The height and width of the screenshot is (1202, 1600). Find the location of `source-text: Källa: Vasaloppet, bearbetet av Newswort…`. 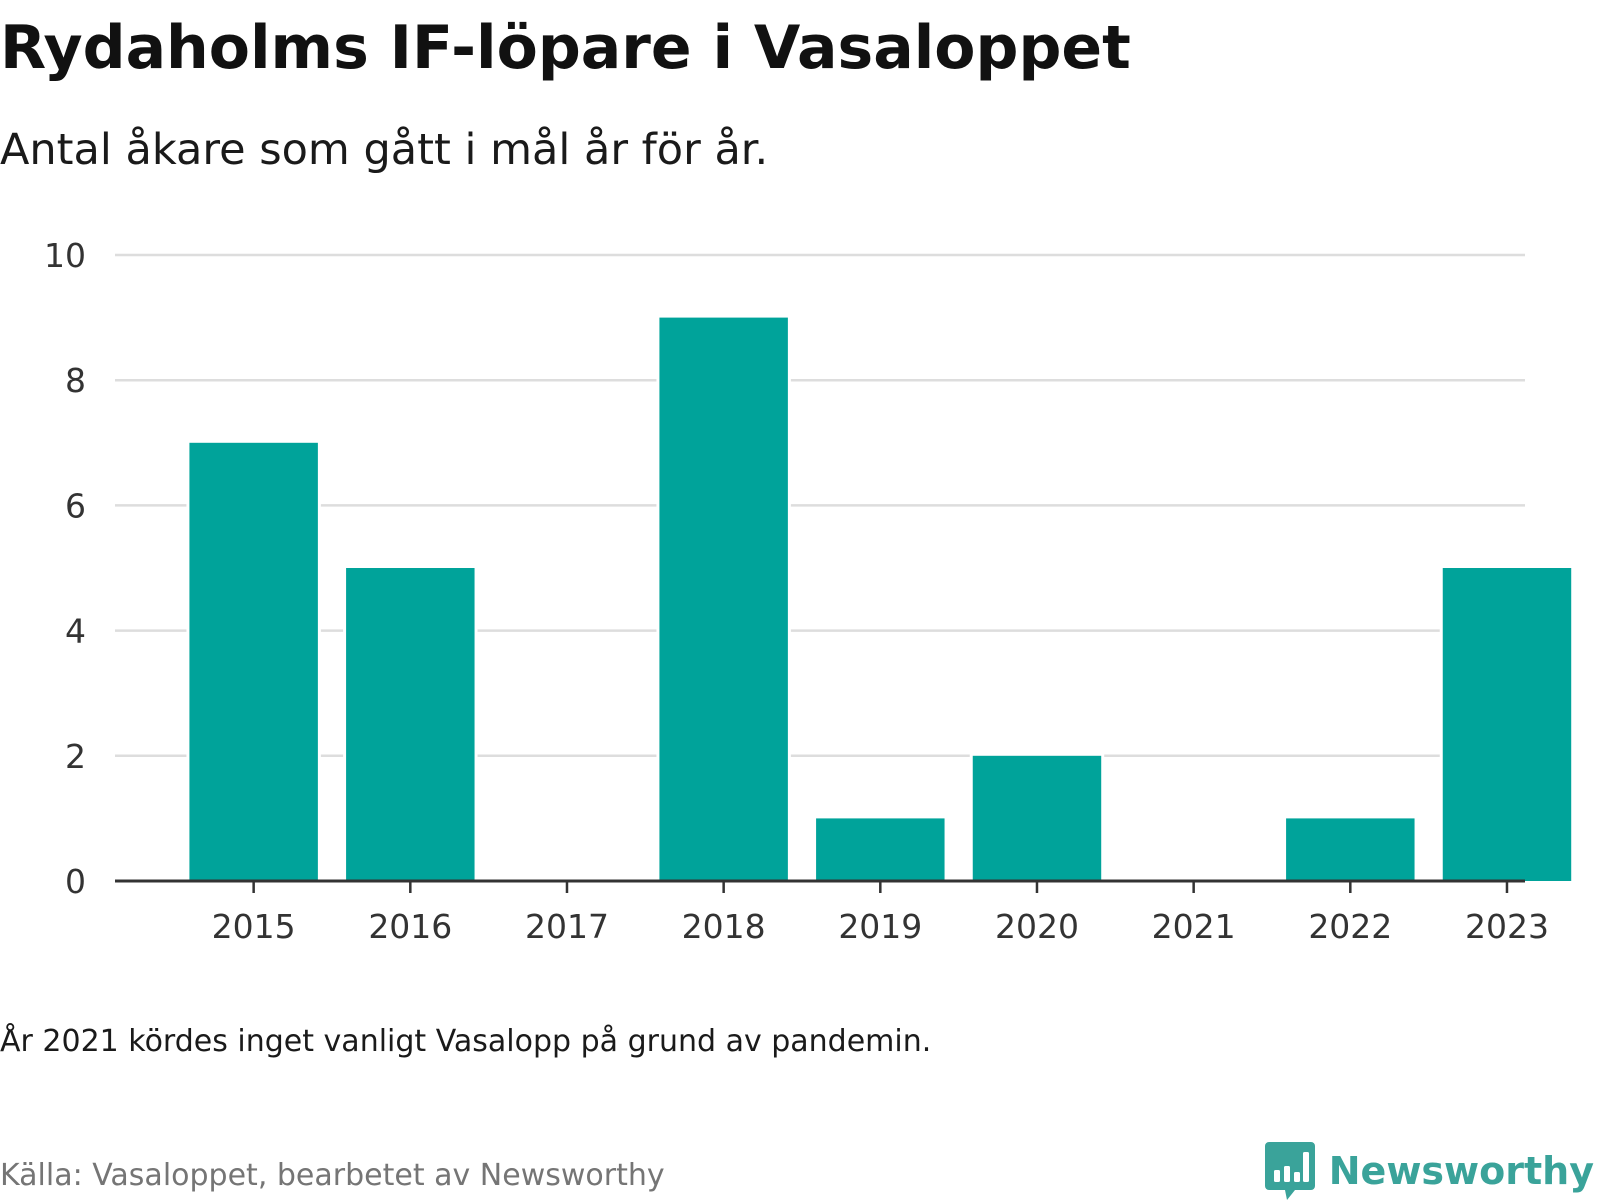

source-text: Källa: Vasaloppet, bearbetet av Newswort… is located at coordinates (332, 1175).